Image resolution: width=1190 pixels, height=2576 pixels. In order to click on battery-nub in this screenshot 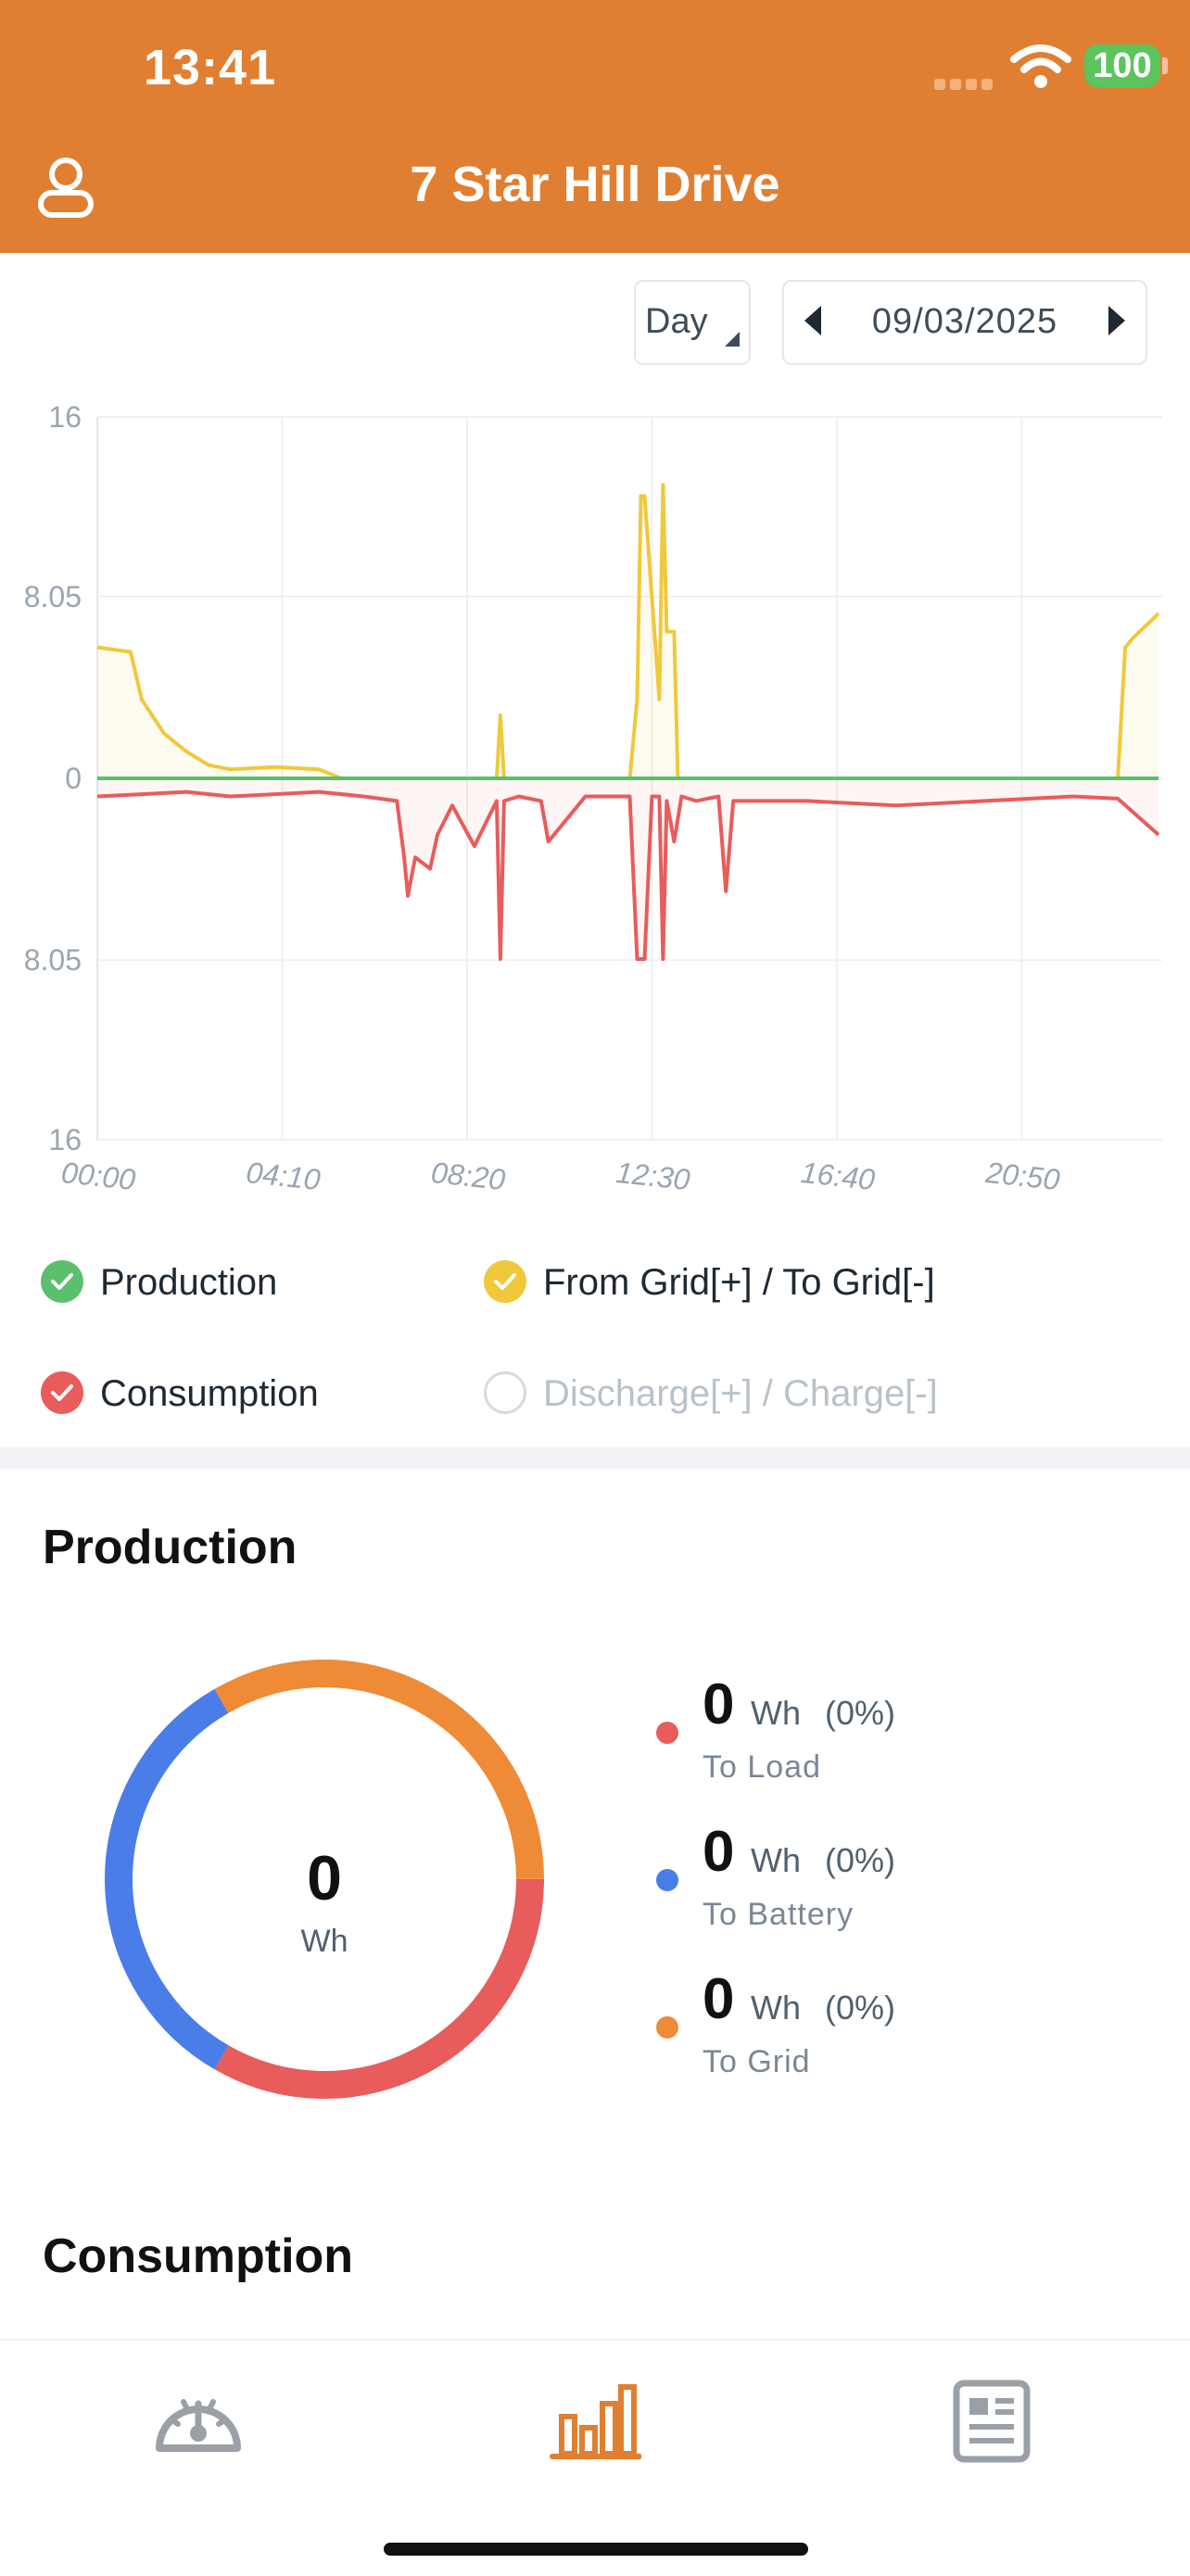, I will do `click(1165, 65)`.